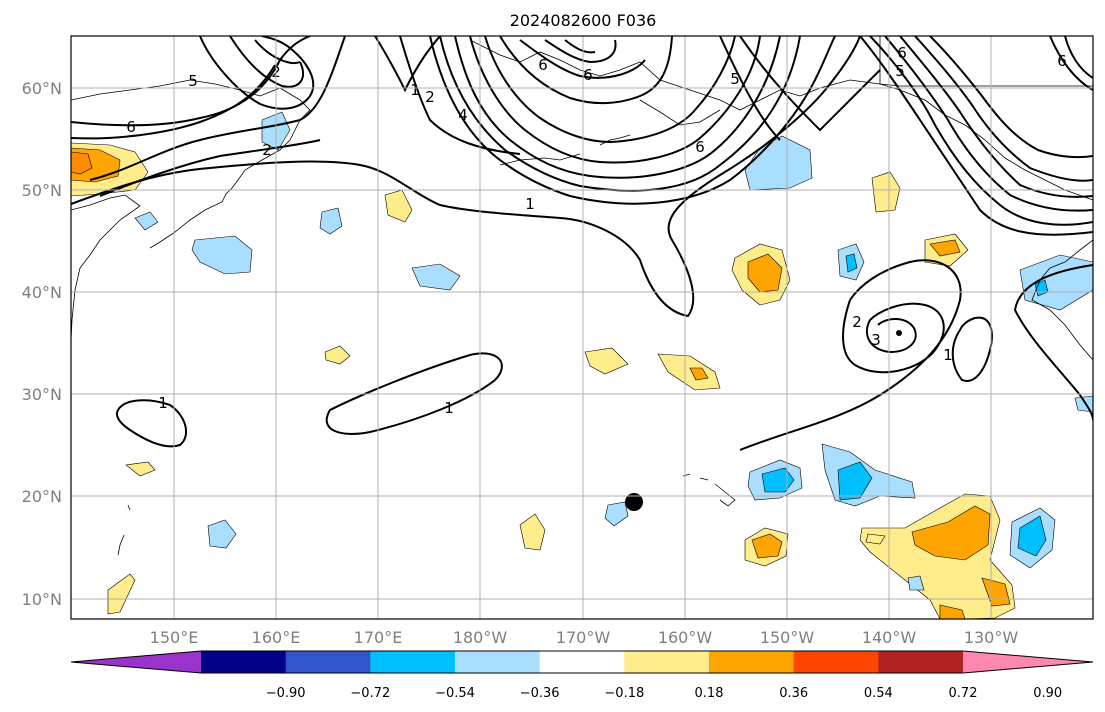 Image resolution: width=1105 pixels, height=712 pixels. Describe the element at coordinates (1047, 693) in the screenshot. I see `colorbar-tick-label: 0.90` at that location.